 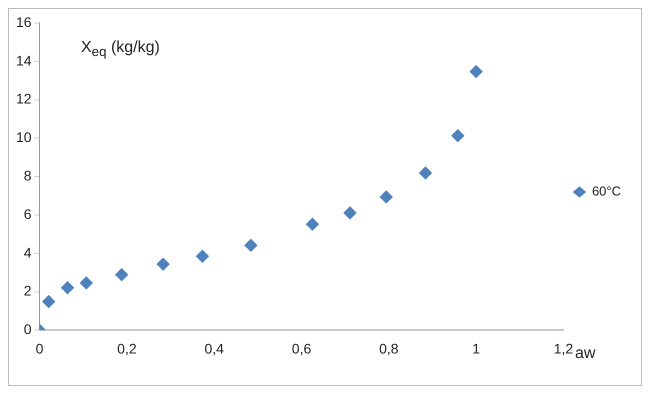 I want to click on y-tick-label: 2, so click(x=28, y=290).